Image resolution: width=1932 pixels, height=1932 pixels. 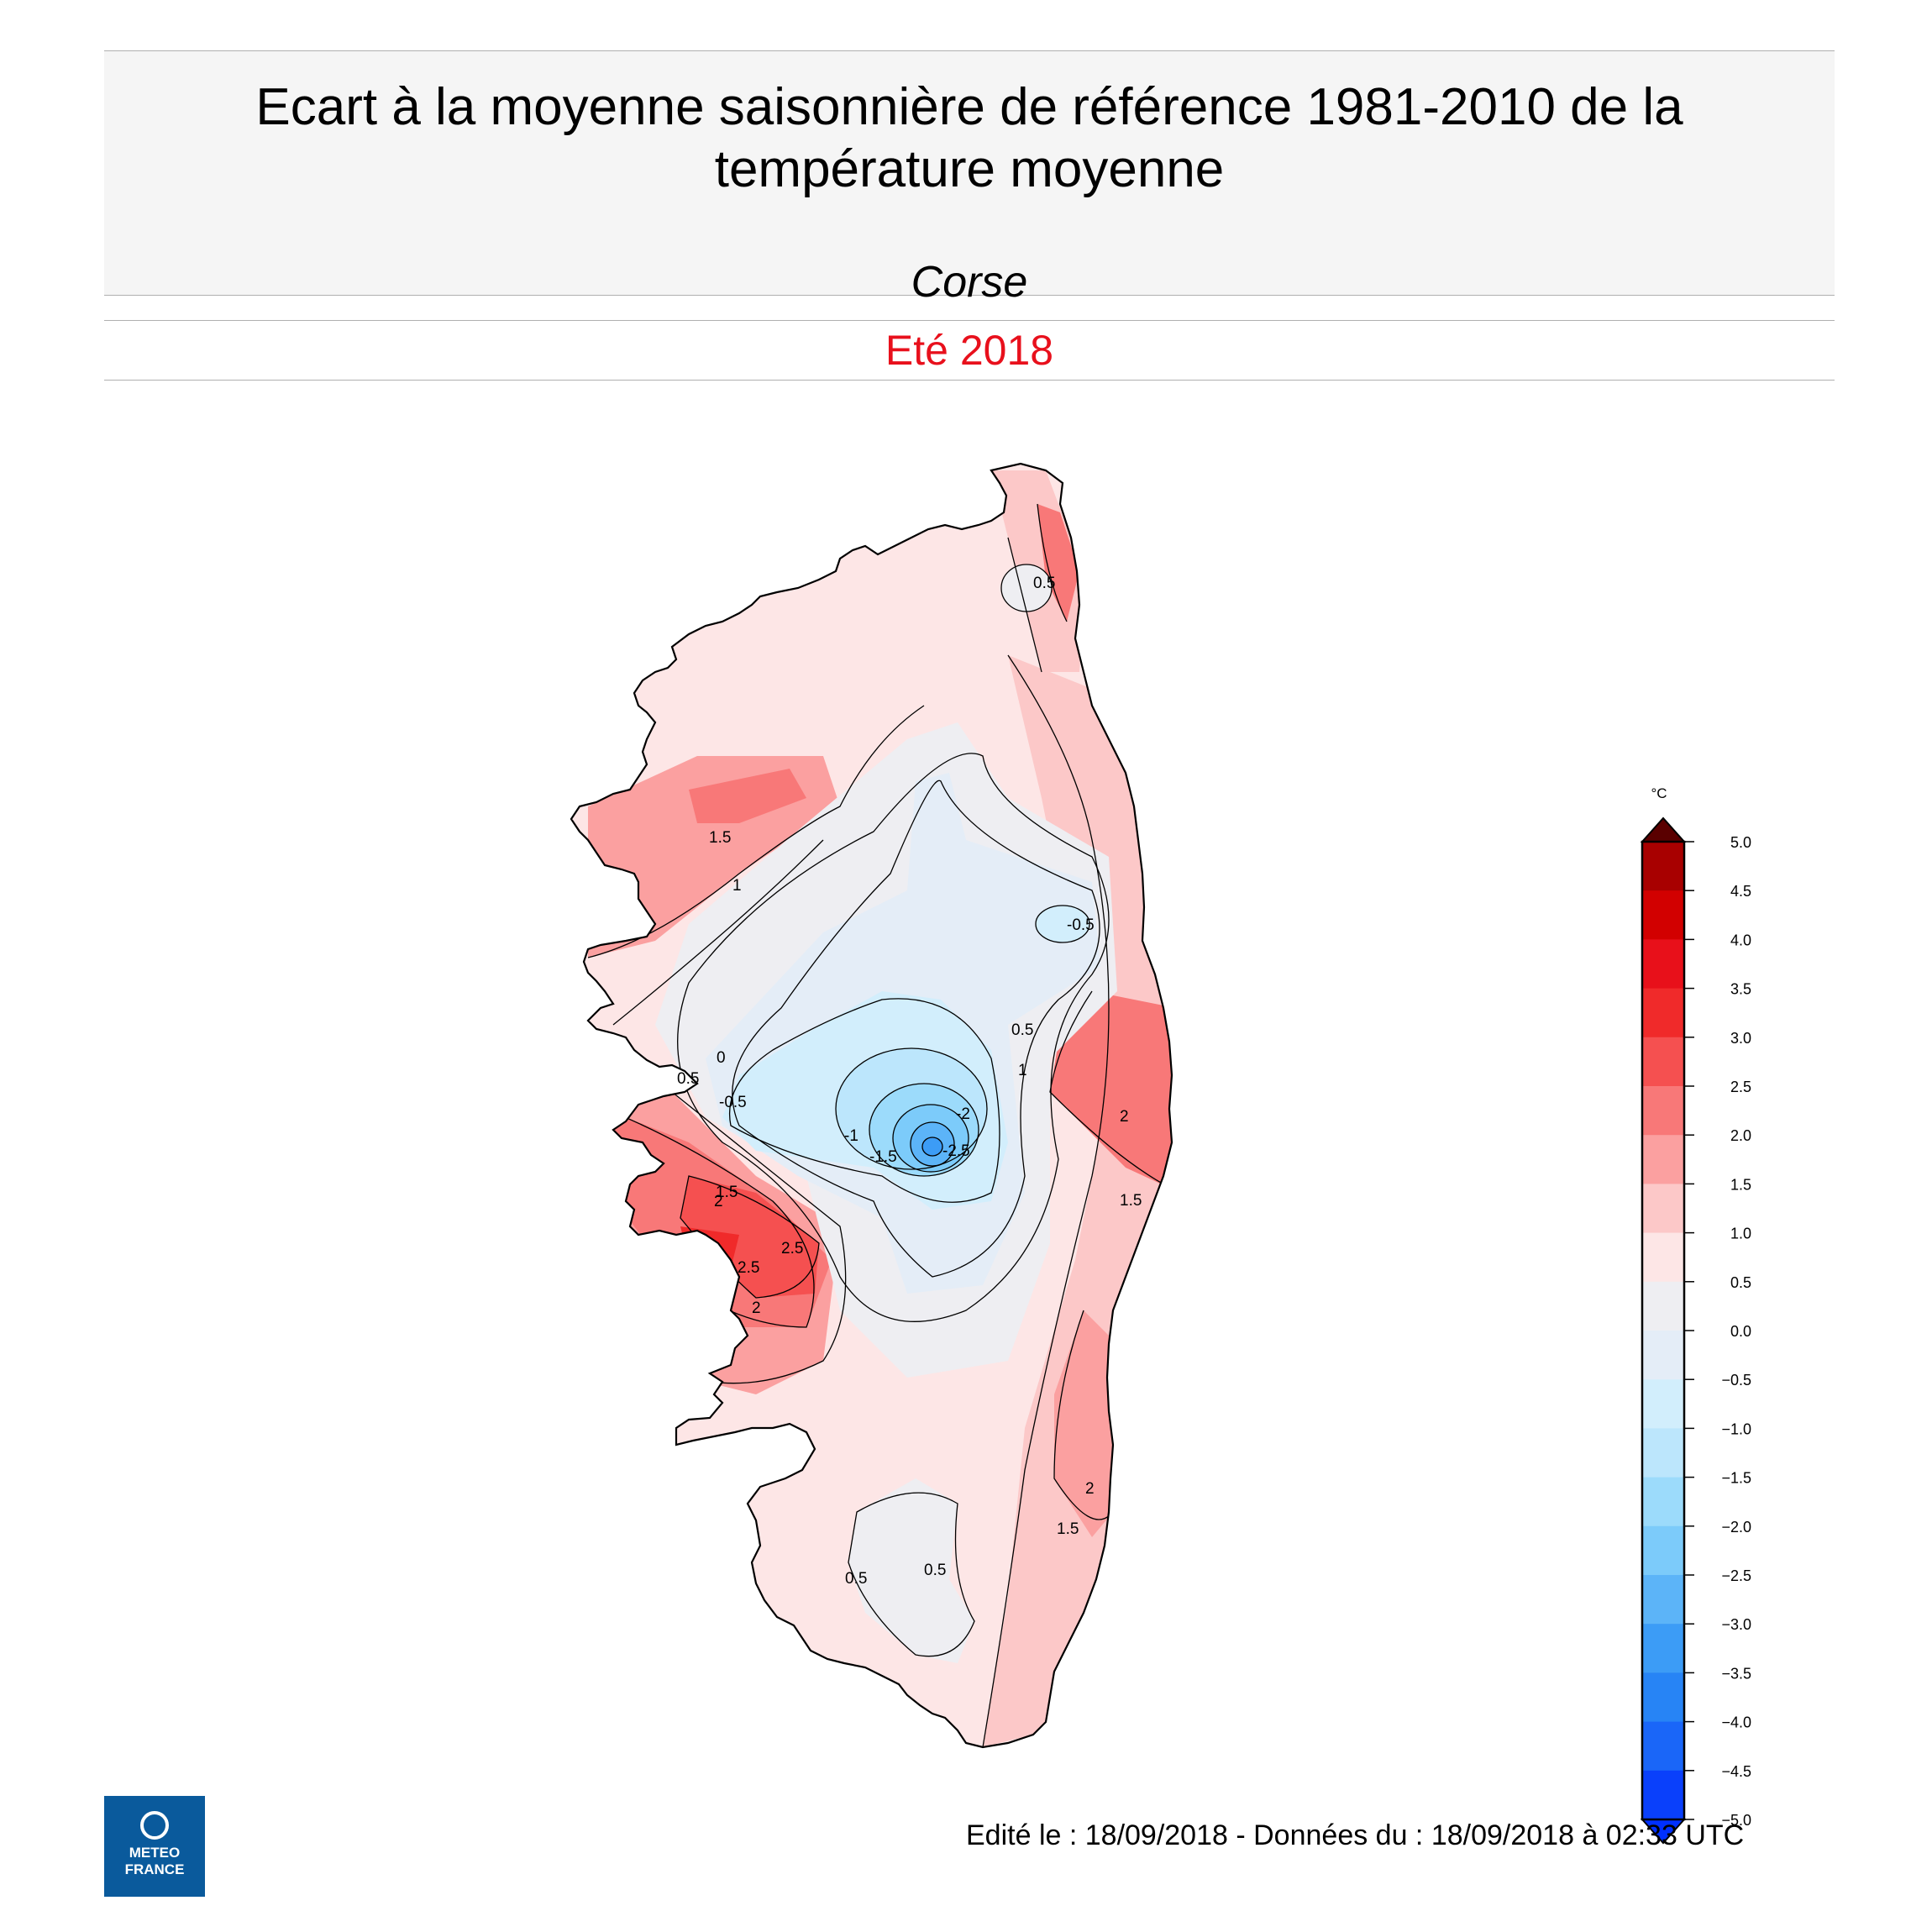 What do you see at coordinates (154, 1869) in the screenshot?
I see `logo-text-line-2: FRANCE` at bounding box center [154, 1869].